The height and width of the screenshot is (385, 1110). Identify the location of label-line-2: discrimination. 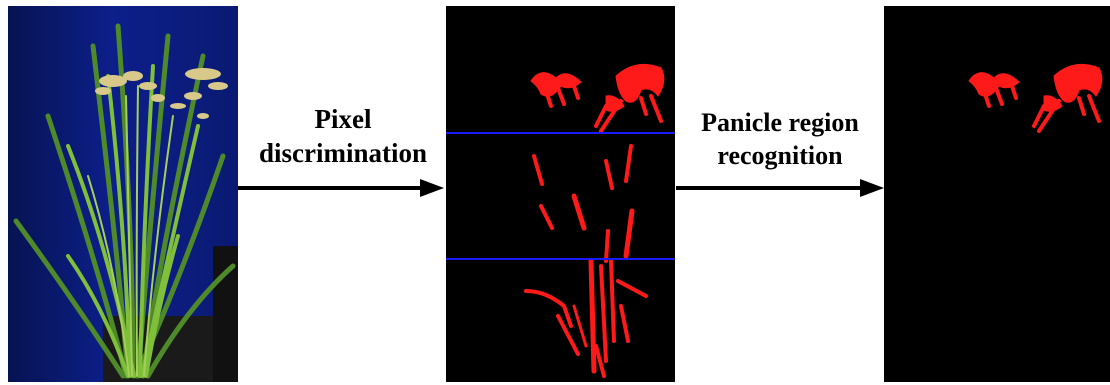
(342, 153).